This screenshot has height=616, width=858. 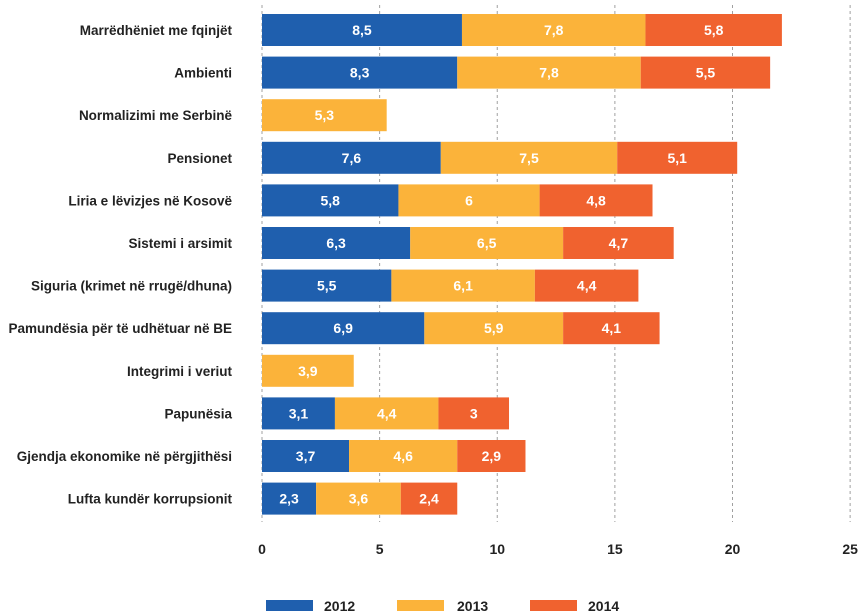 I want to click on legend-swatch-2012, so click(x=289, y=605).